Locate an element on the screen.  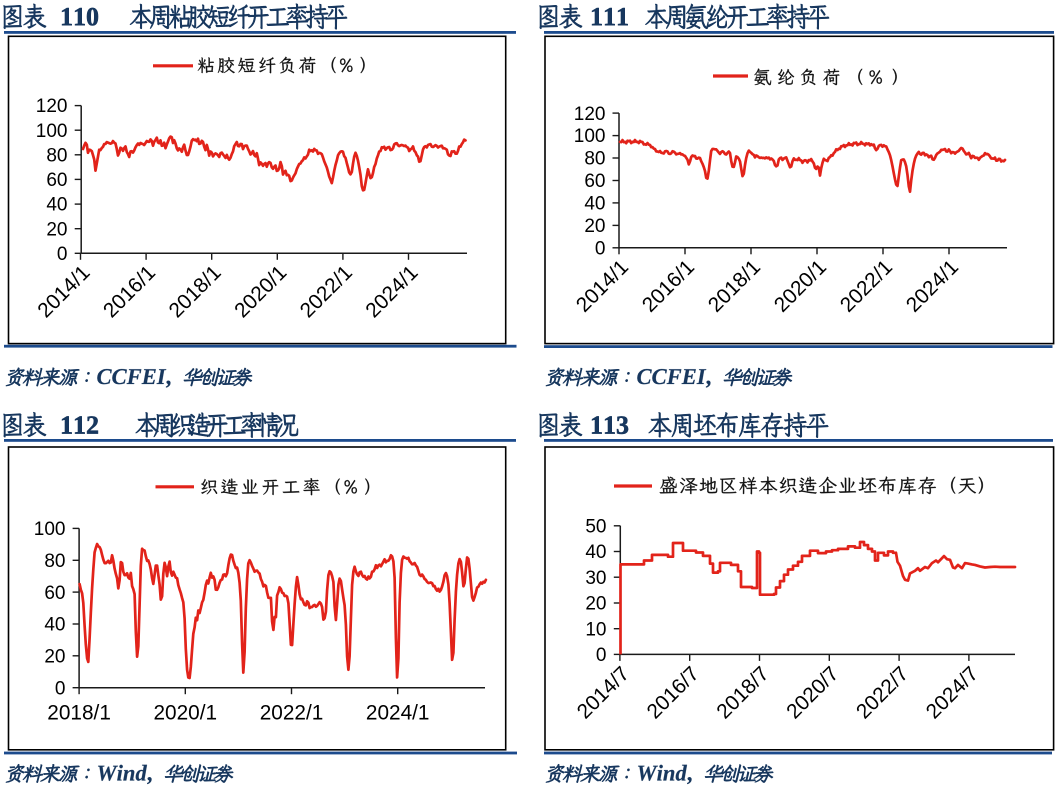
svg-text: 50 is located at coordinates (595, 526).